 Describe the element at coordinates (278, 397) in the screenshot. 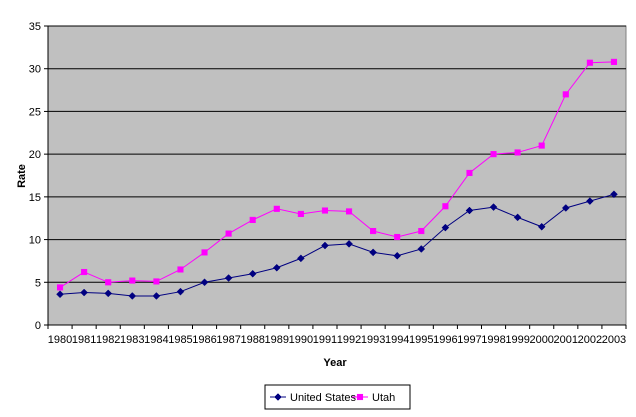

I see `legend-marker-united-states` at that location.